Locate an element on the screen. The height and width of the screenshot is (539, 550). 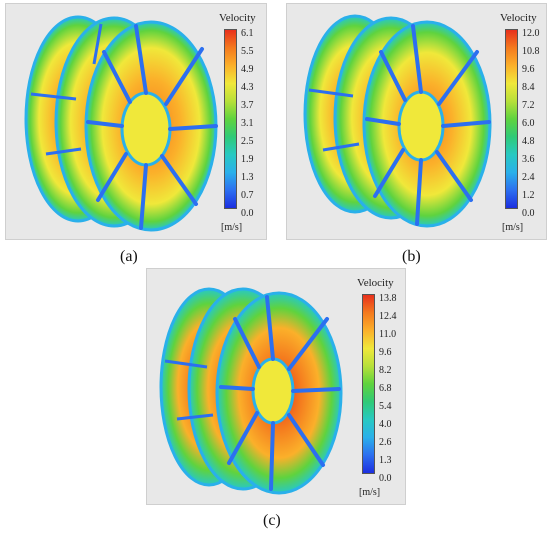
tick-label: 5.4 is located at coordinates (385, 406).